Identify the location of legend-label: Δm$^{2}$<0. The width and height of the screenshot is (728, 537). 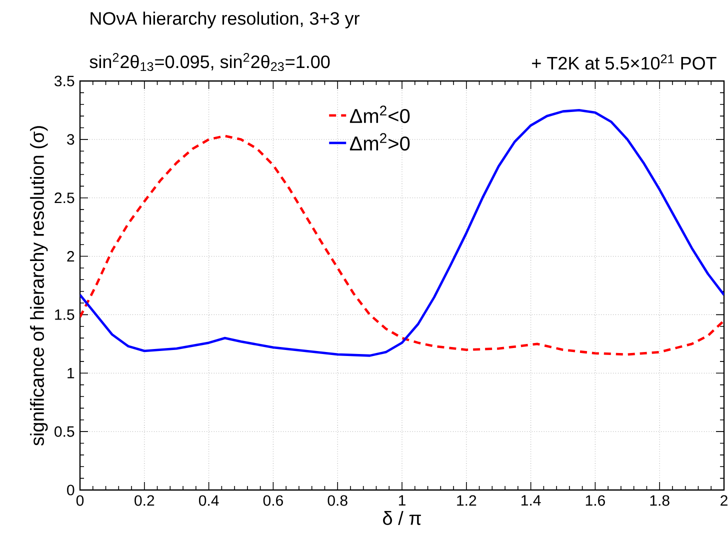
(380, 115).